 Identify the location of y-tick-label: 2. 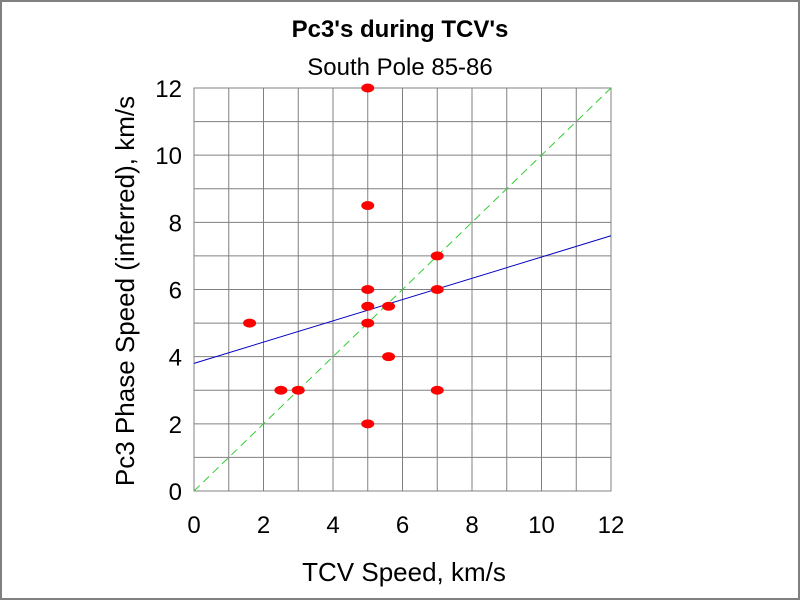
(175, 425).